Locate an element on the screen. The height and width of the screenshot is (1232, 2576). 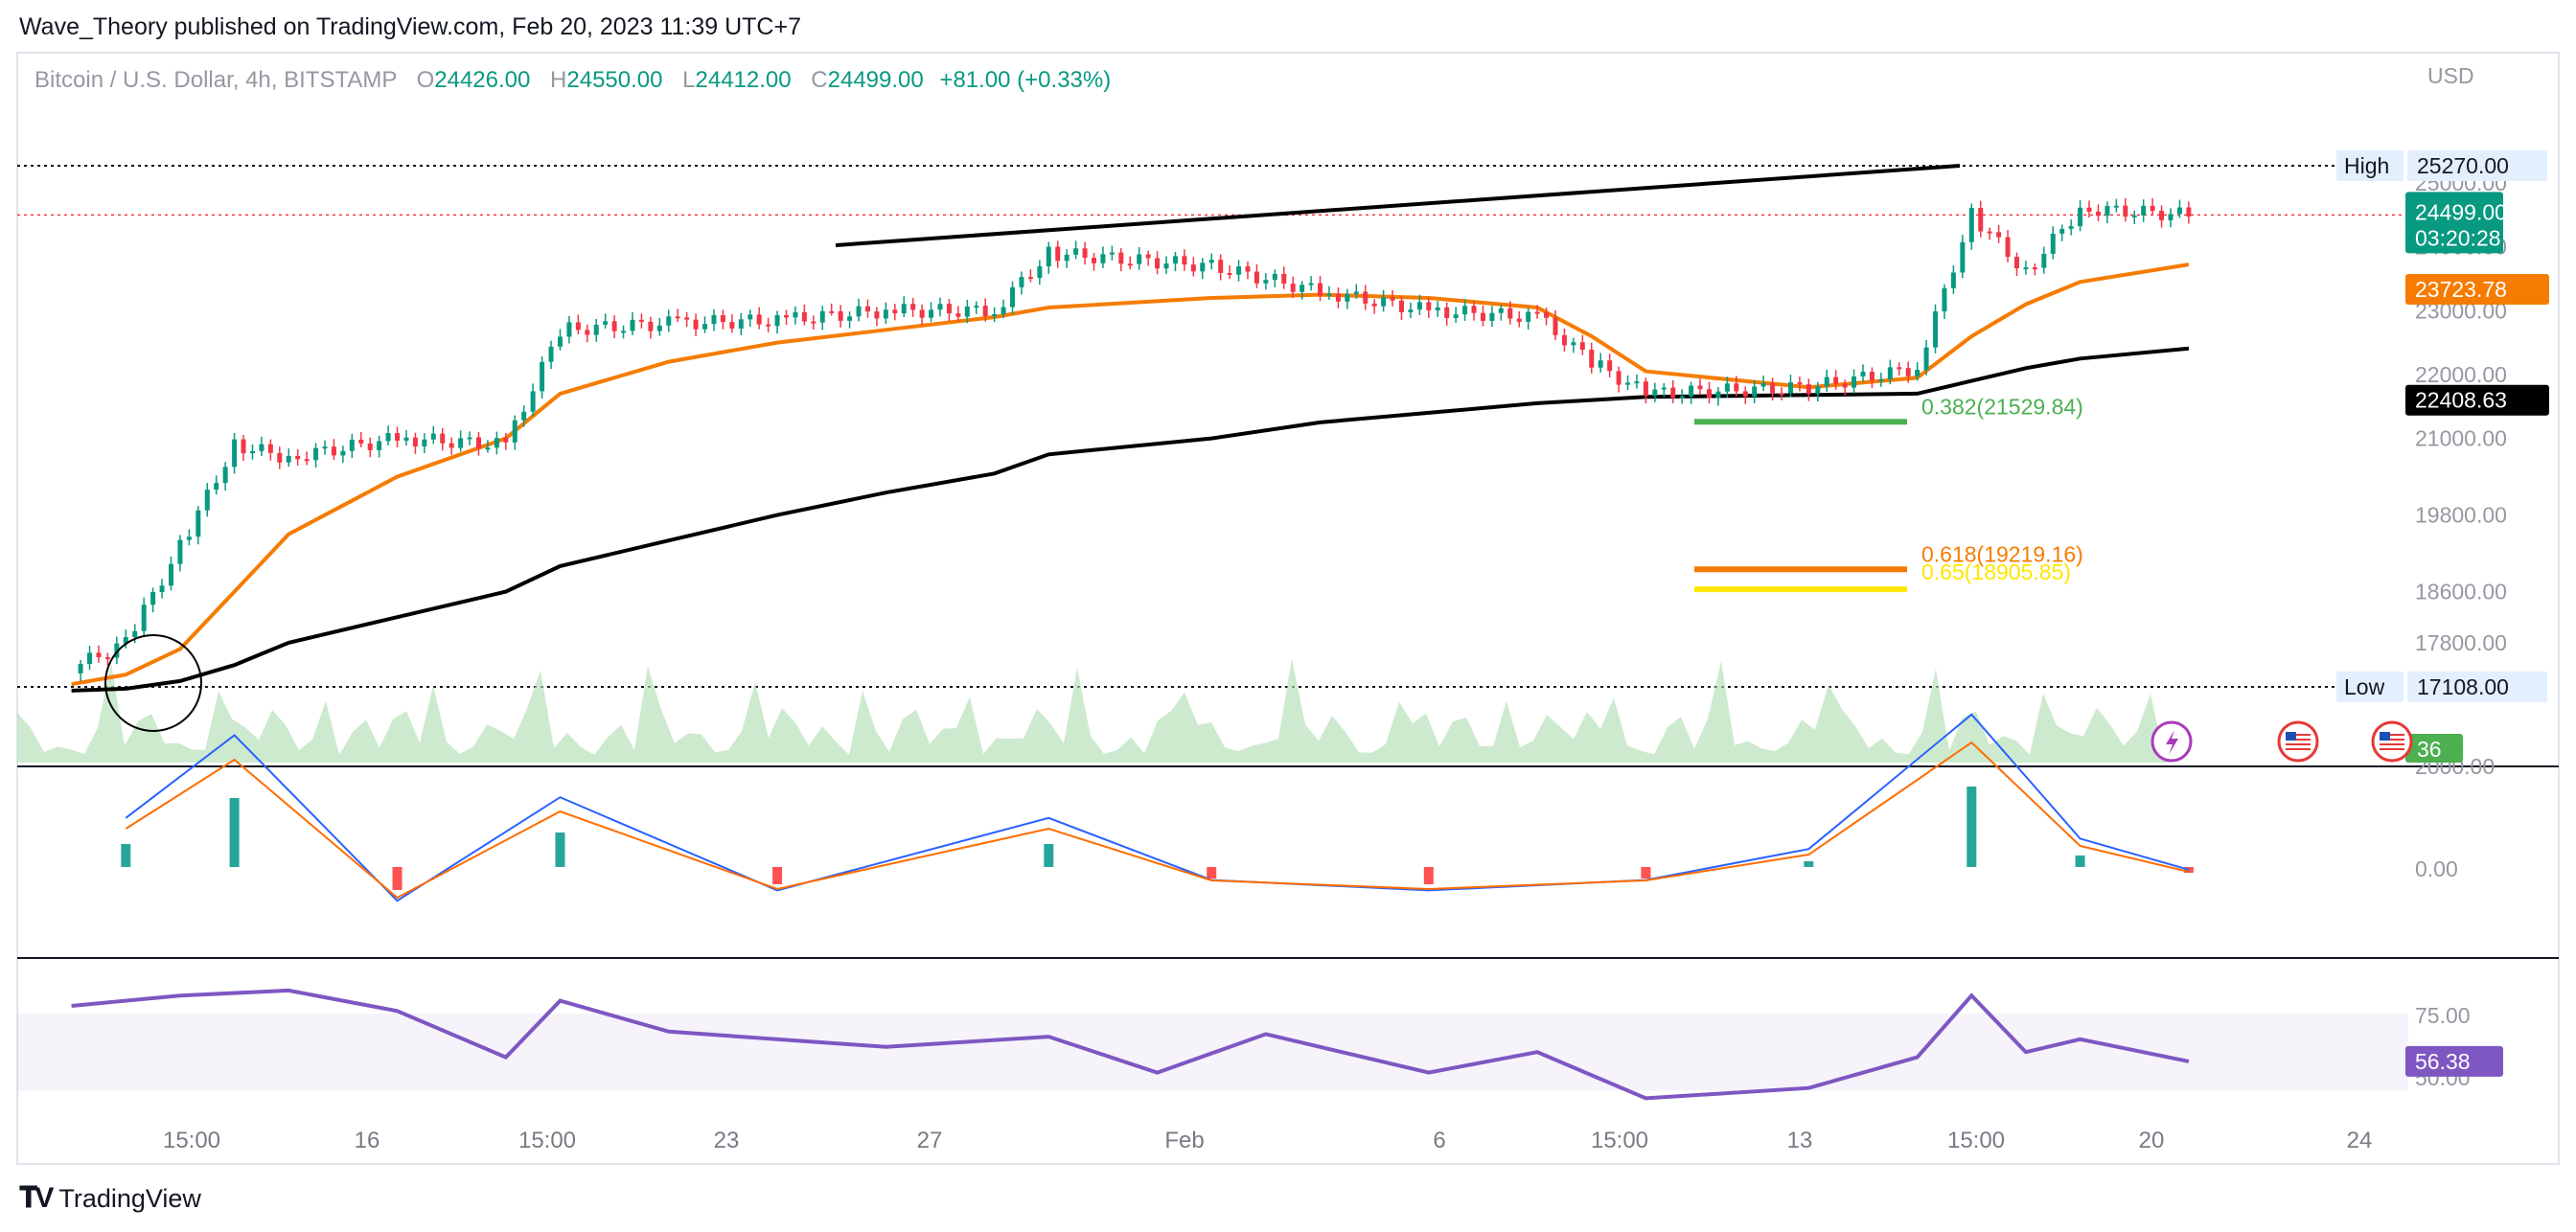
open-value: 24426.00 is located at coordinates (482, 80).